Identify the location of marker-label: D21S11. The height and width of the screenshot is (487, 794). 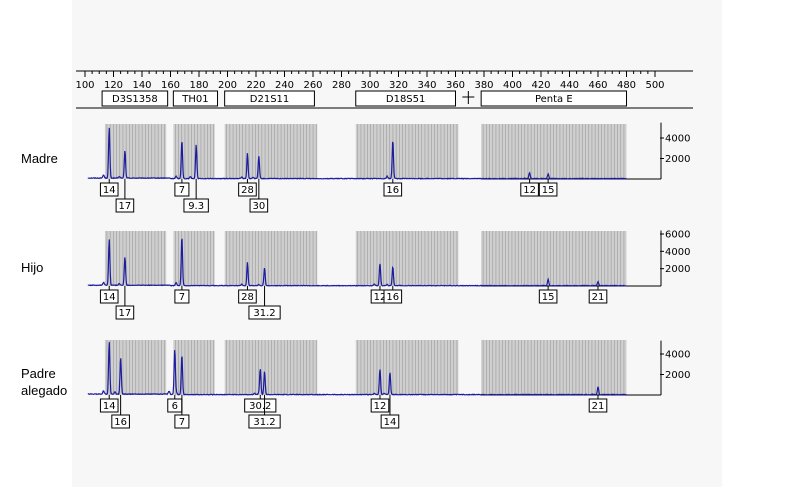
(270, 99).